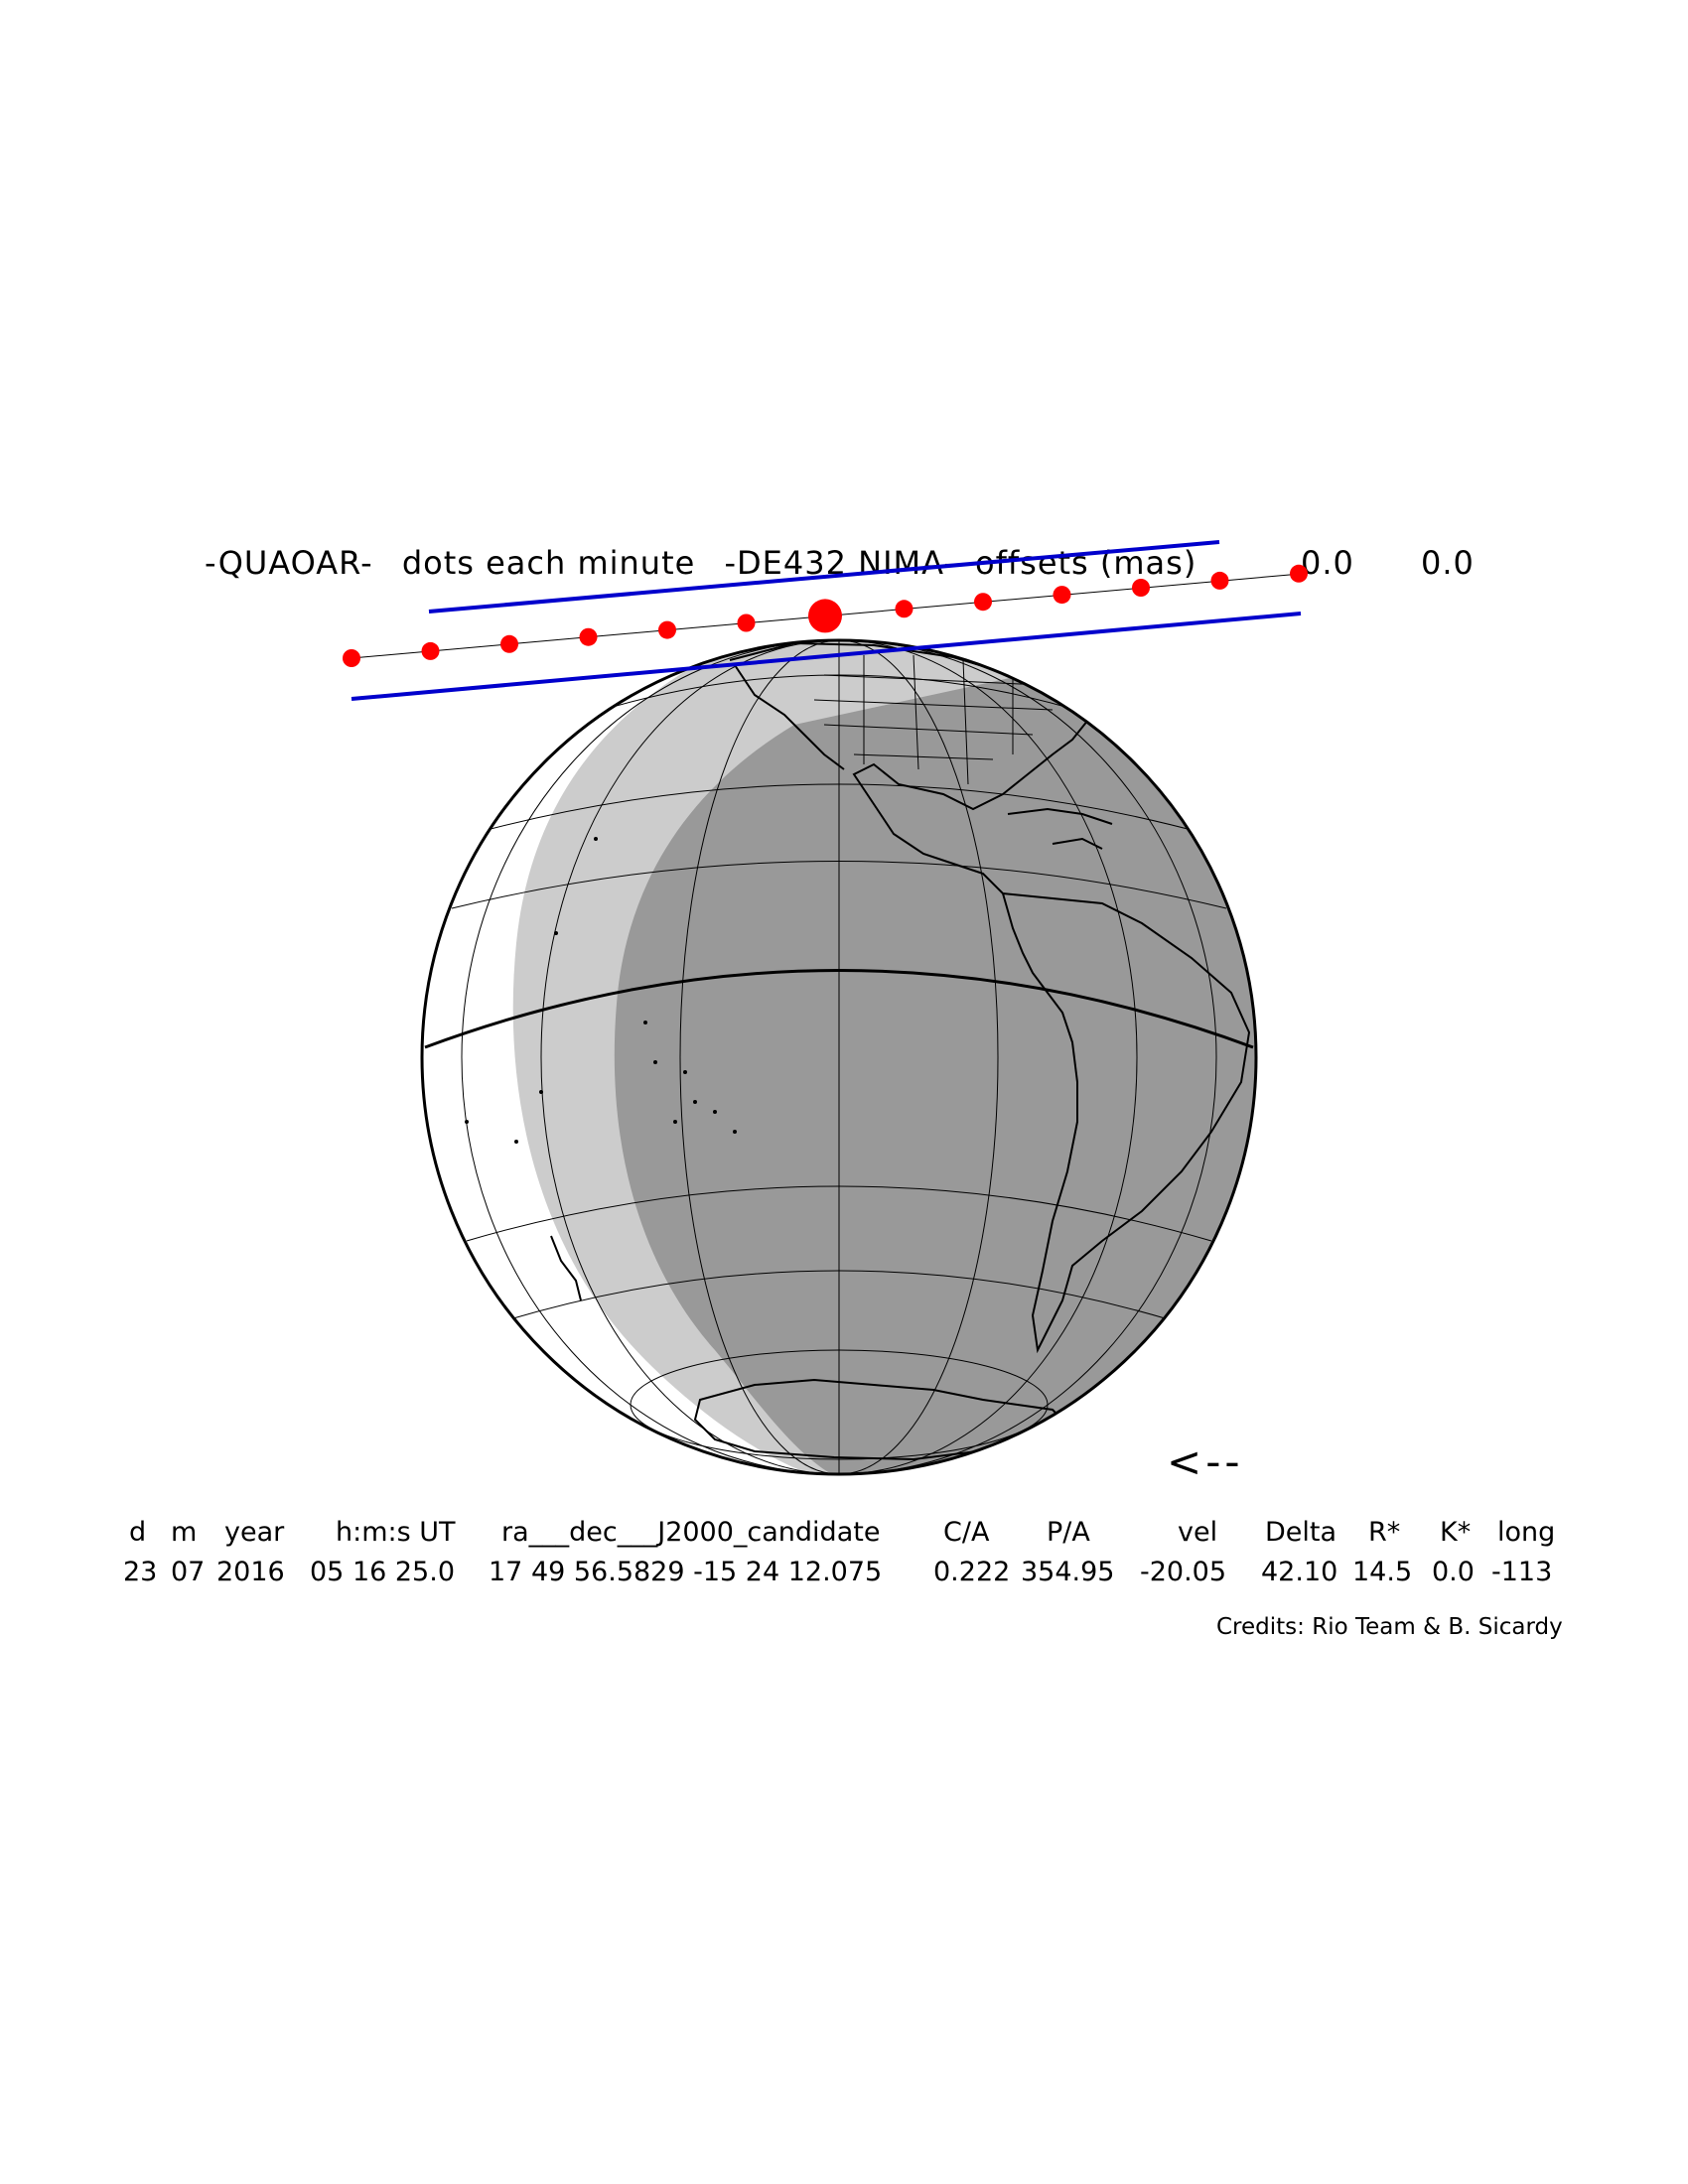  What do you see at coordinates (966, 1532) in the screenshot?
I see `header-ca: C/A` at bounding box center [966, 1532].